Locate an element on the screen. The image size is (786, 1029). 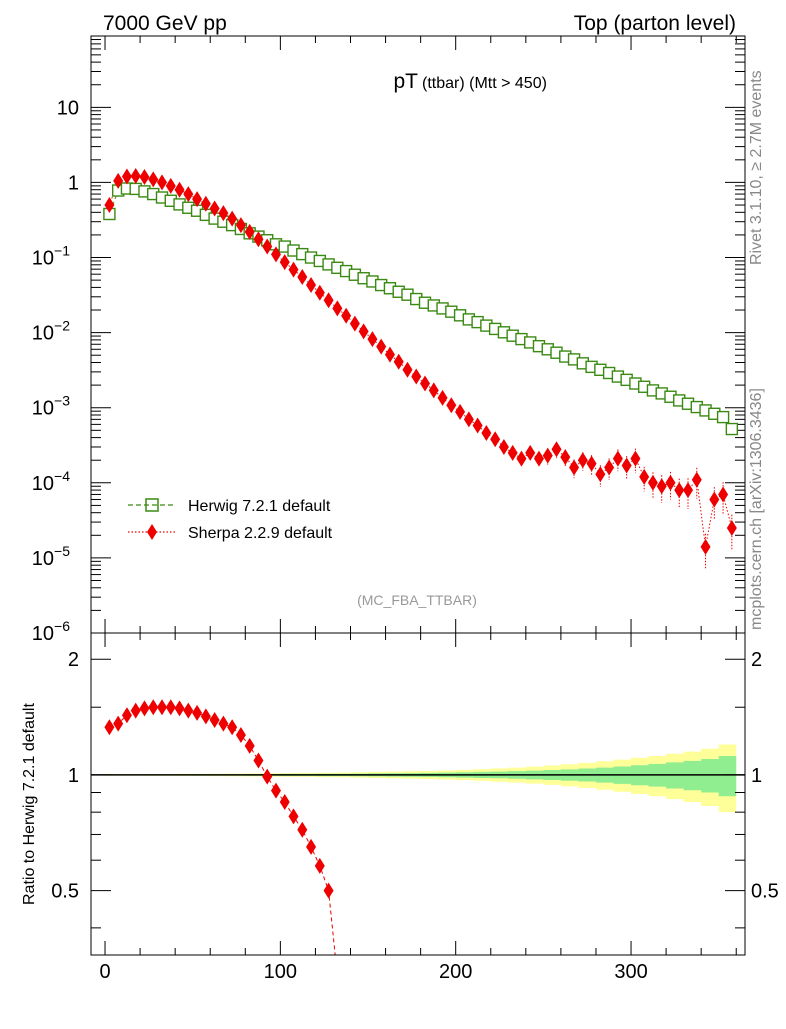
main-y-tick-label-exponent: −1 is located at coordinates (62, 251).